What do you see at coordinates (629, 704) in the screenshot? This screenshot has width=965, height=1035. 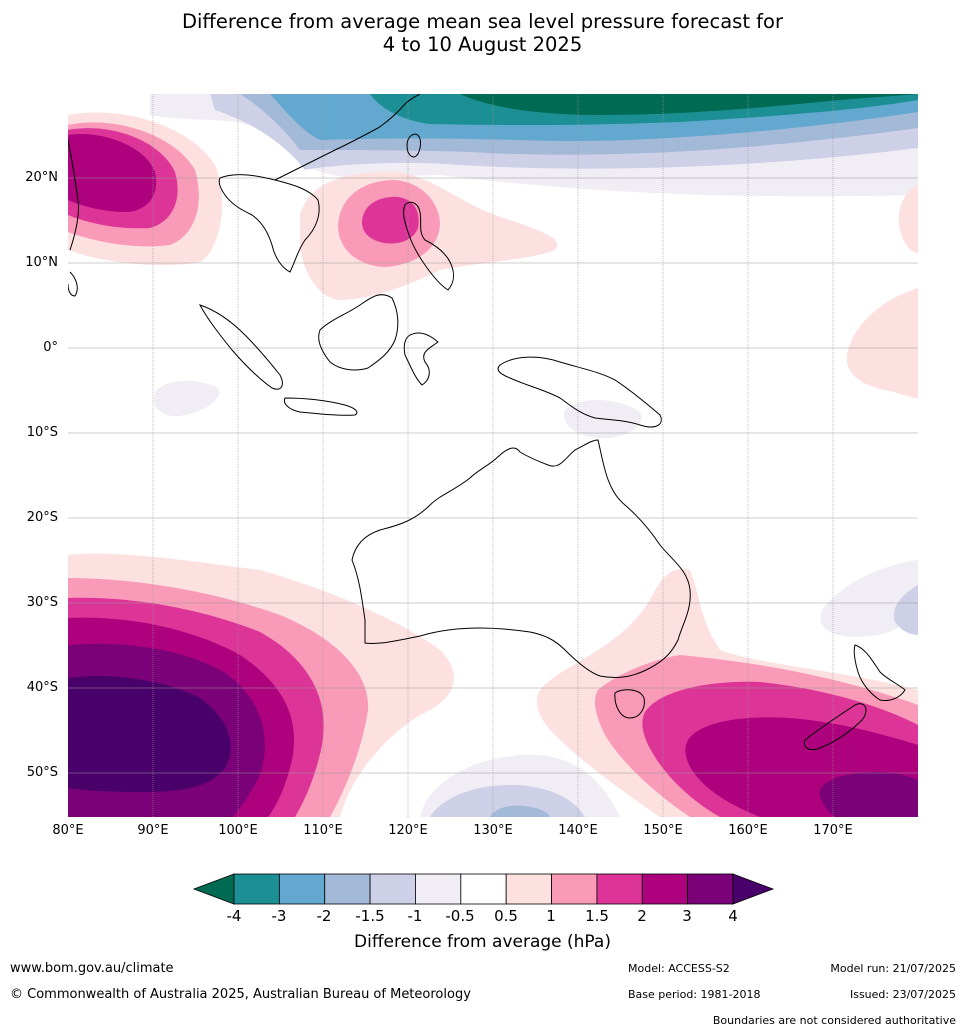 I see `tasmania-coastline` at bounding box center [629, 704].